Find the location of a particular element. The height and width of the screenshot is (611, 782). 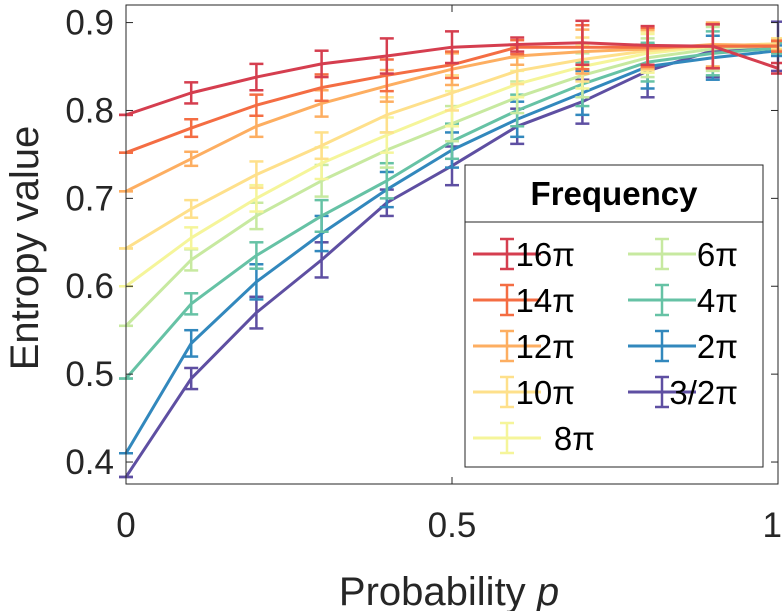

legend-label: 2π is located at coordinates (717, 346).